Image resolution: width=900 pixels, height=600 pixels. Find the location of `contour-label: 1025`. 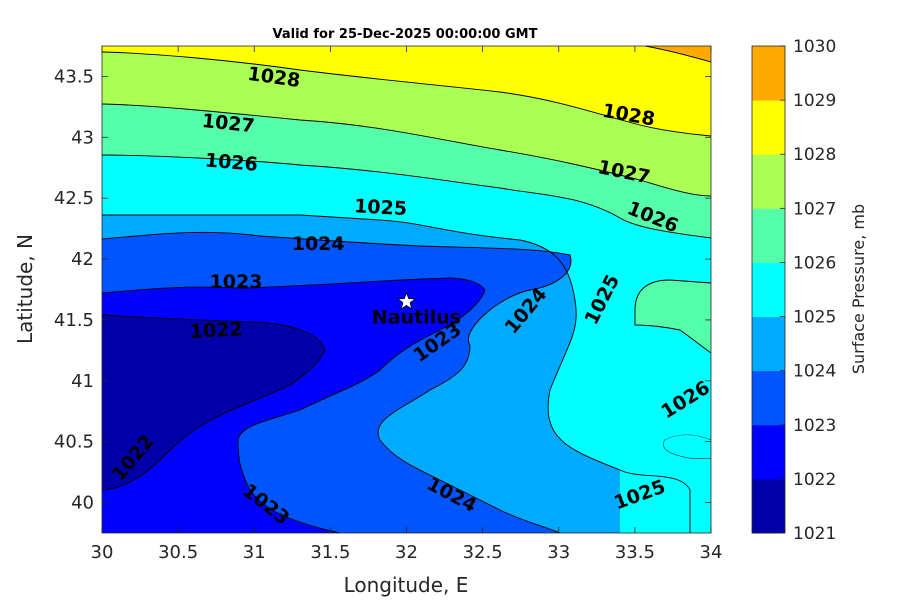

contour-label: 1025 is located at coordinates (381, 207).